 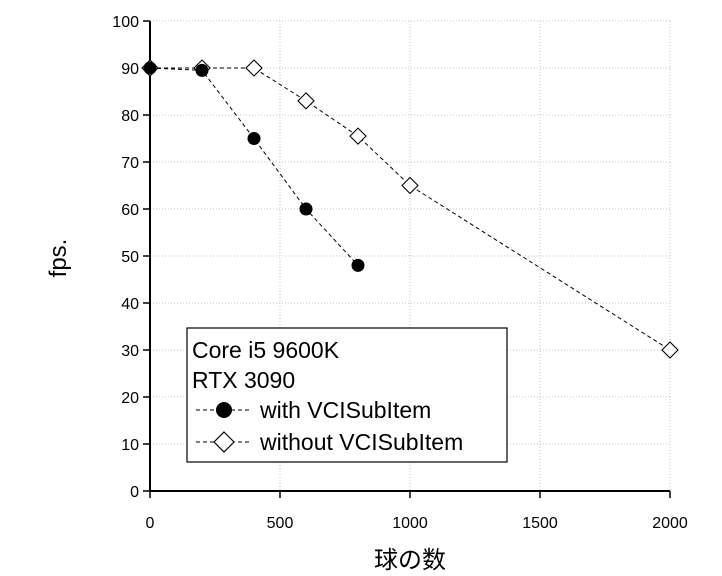 What do you see at coordinates (130, 116) in the screenshot?
I see `y-tick-label: 80` at bounding box center [130, 116].